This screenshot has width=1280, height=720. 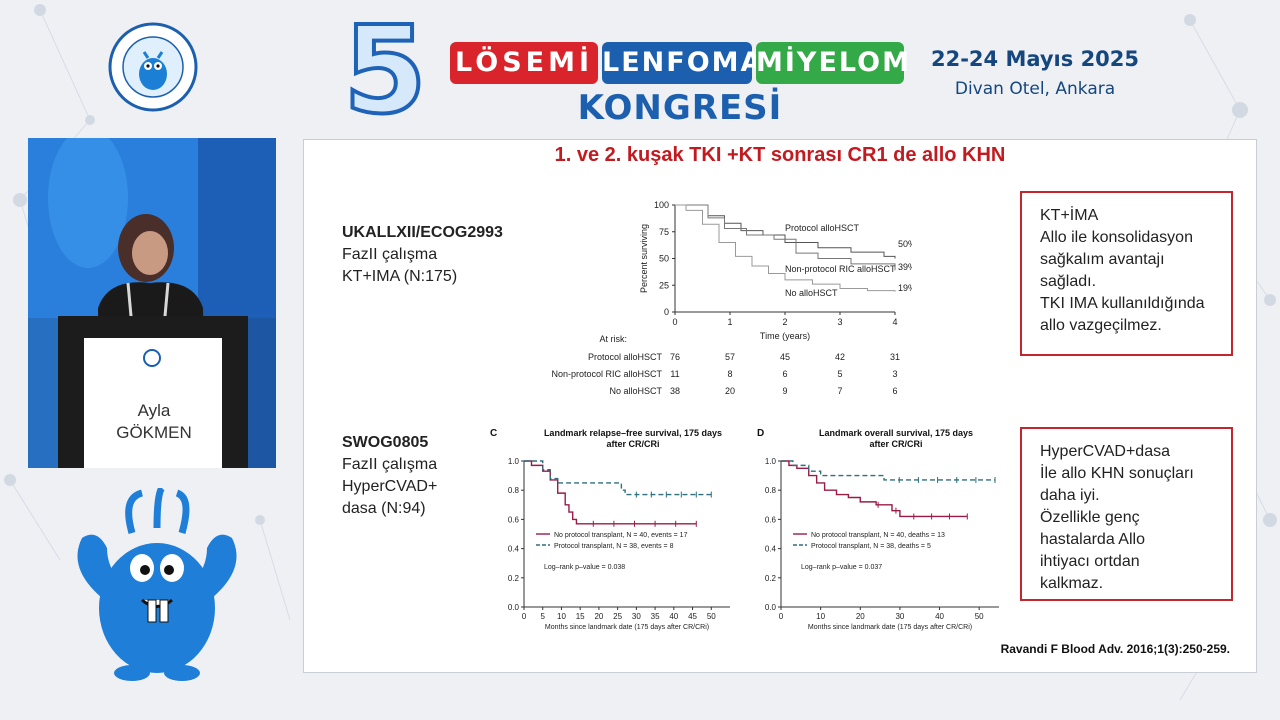 What do you see at coordinates (1035, 59) in the screenshot?
I see `event-dates: 22-24 Mayıs 2025` at bounding box center [1035, 59].